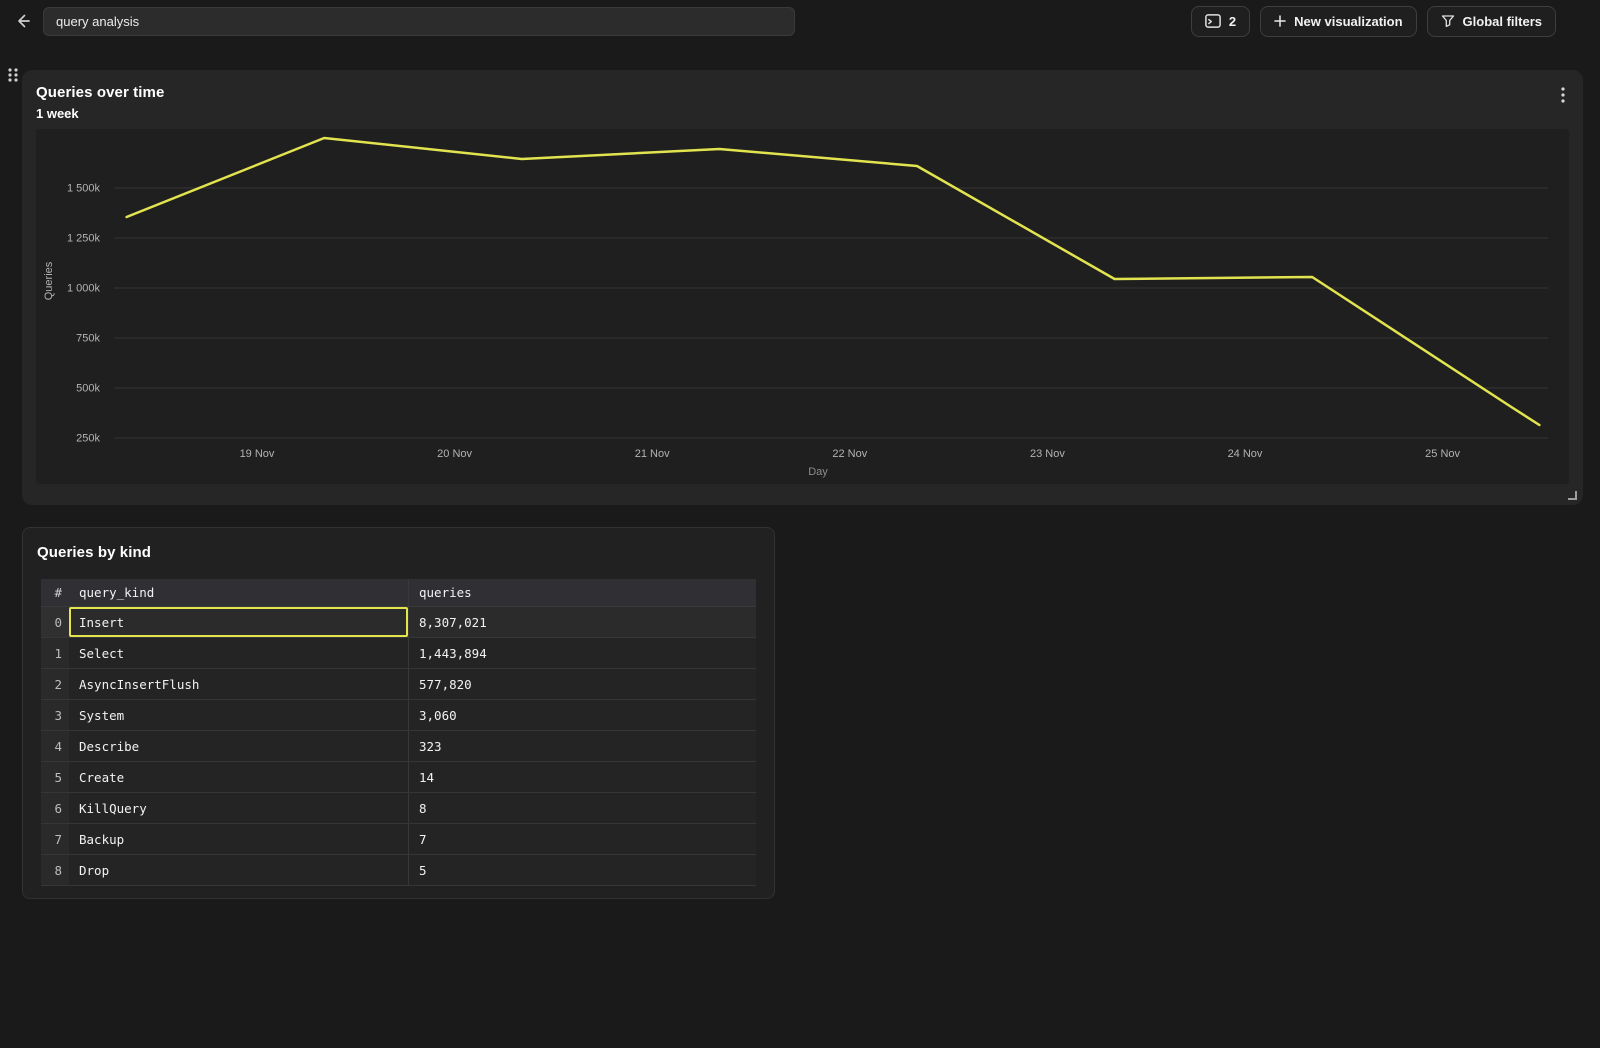  What do you see at coordinates (55, 653) in the screenshot?
I see `row-index-cell: 1` at bounding box center [55, 653].